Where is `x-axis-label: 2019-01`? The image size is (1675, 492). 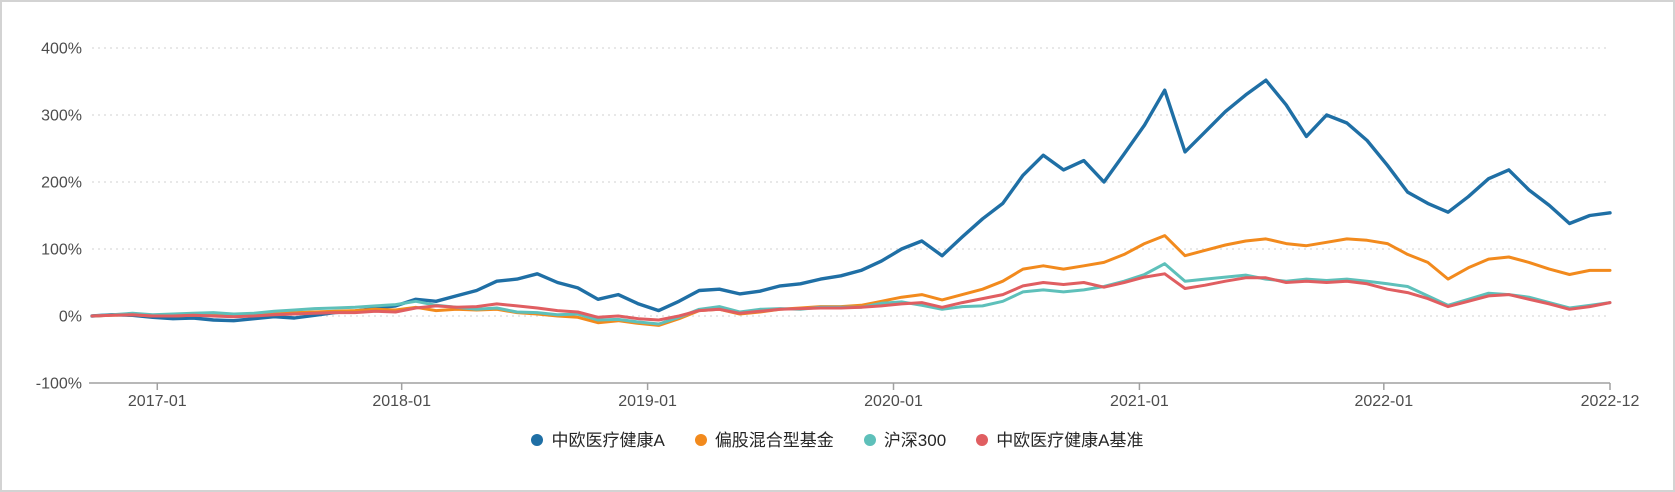 x-axis-label: 2019-01 is located at coordinates (647, 401).